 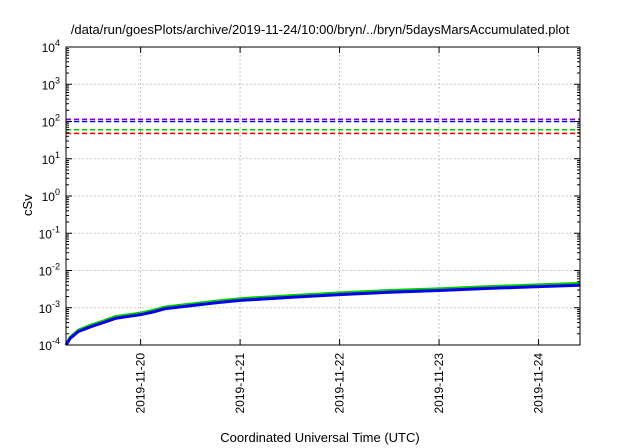 What do you see at coordinates (49, 307) in the screenshot?
I see `y-tick-label: 10⁻³` at bounding box center [49, 307].